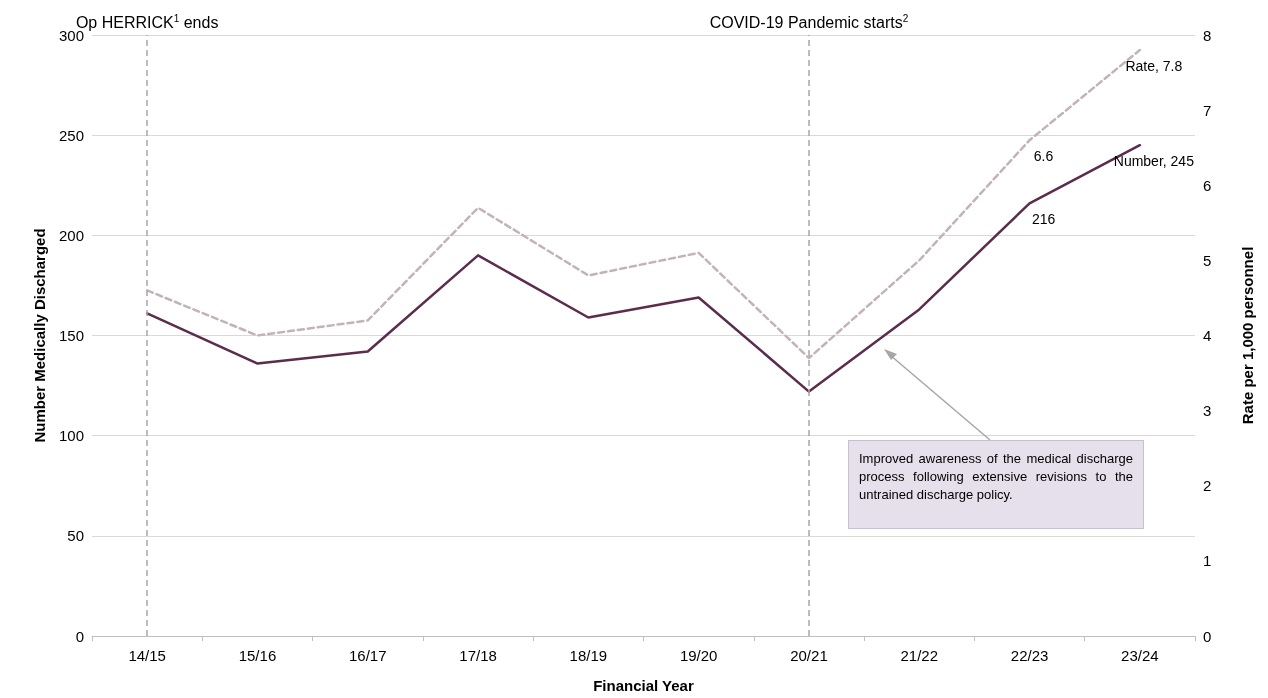 The width and height of the screenshot is (1268, 698). Describe the element at coordinates (1207, 110) in the screenshot. I see `y2-tick-label: 7` at that location.